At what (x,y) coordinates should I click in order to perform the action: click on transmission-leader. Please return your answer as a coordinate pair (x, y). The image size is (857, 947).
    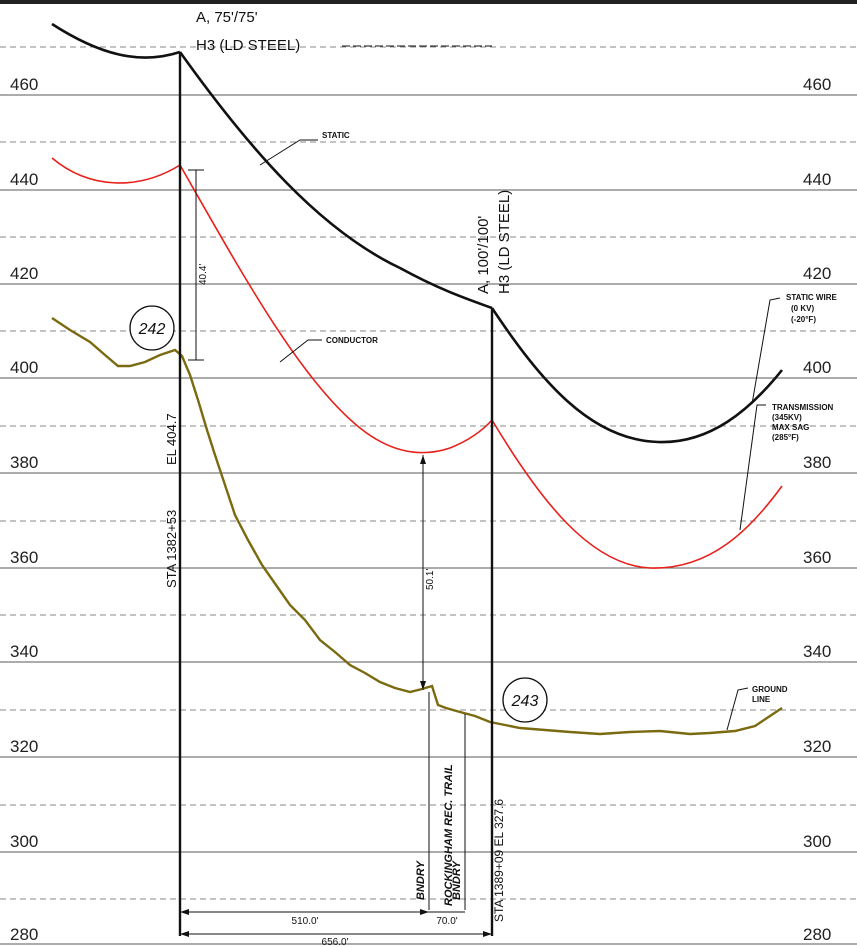
    Looking at the image, I should click on (752, 467).